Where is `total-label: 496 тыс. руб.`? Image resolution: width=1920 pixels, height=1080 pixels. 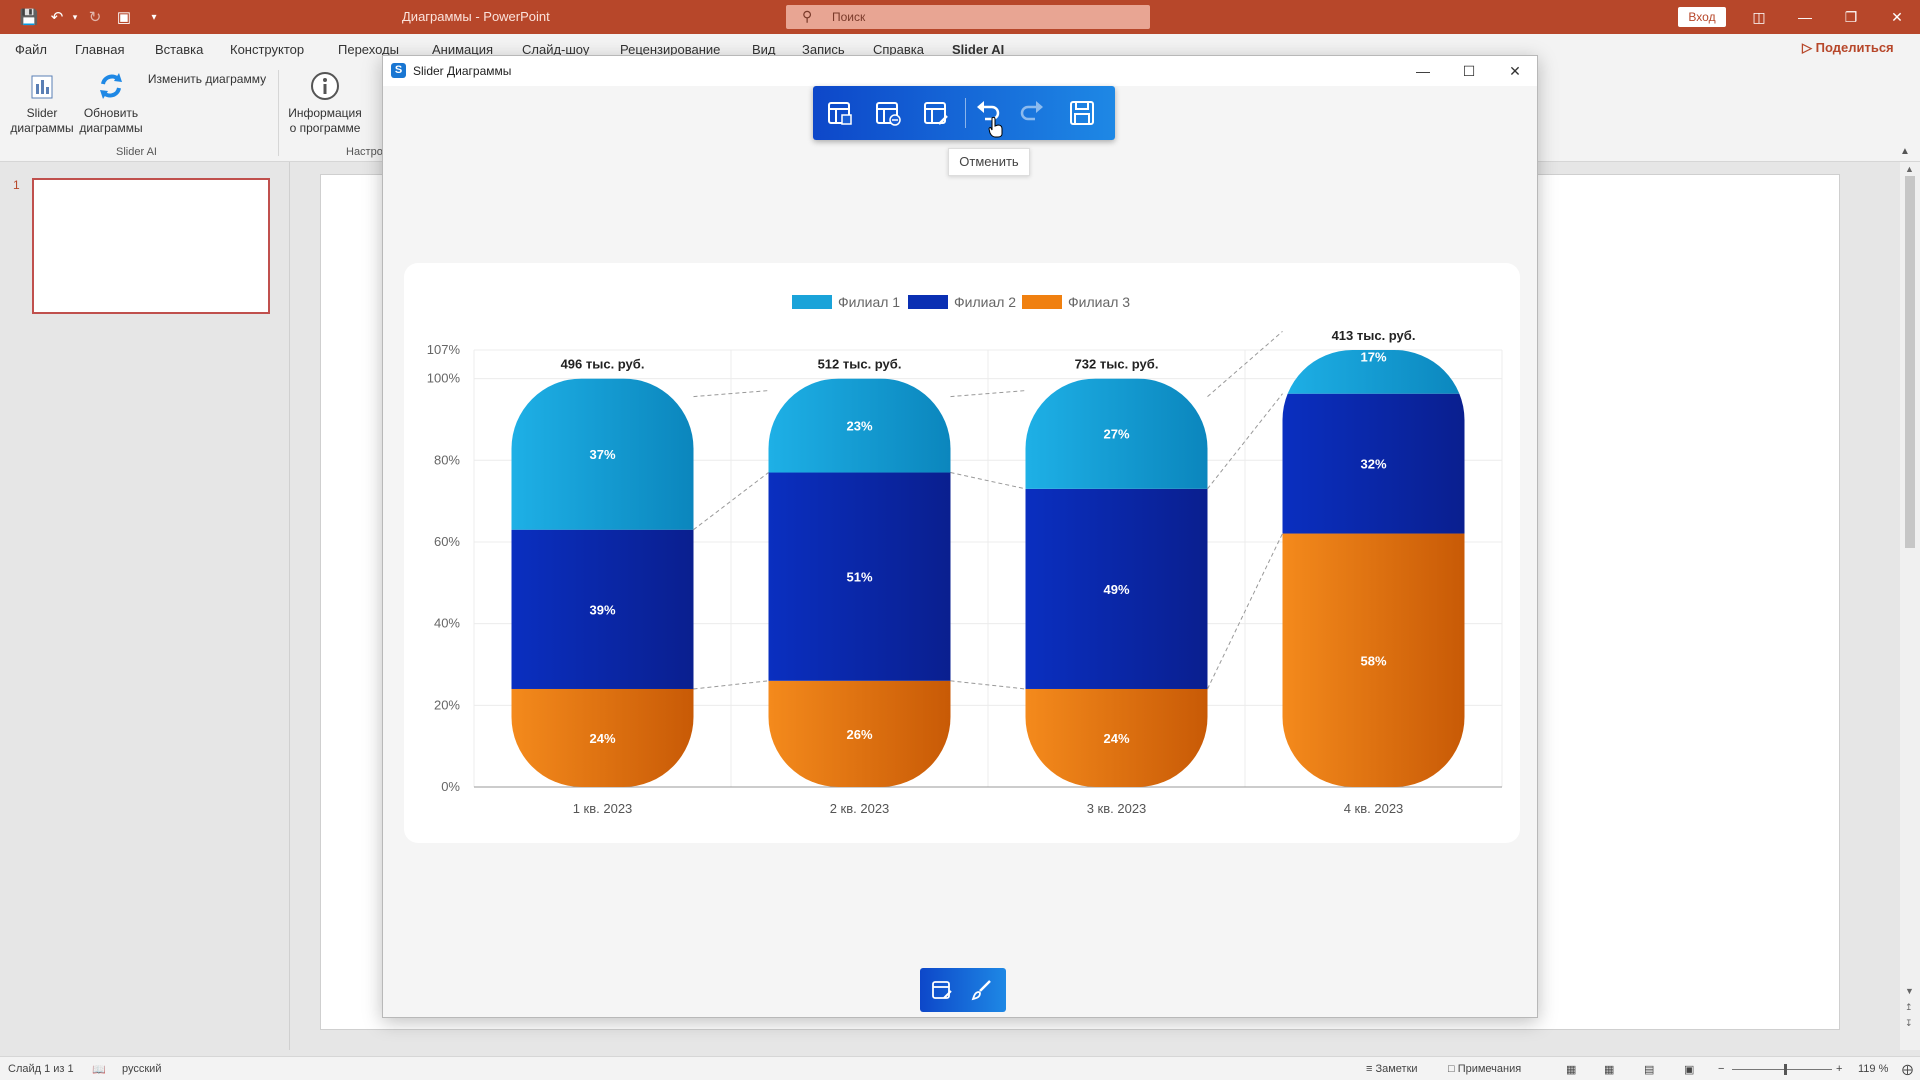 total-label: 496 тыс. руб. is located at coordinates (603, 364).